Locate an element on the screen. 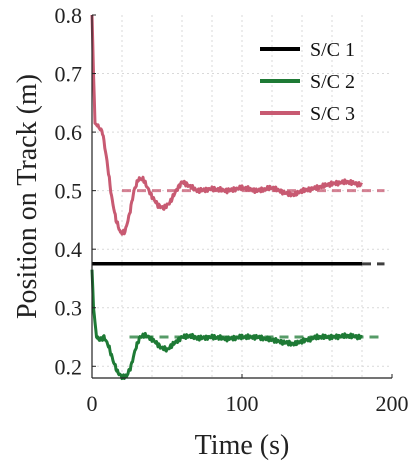  x-tick-label: 200 is located at coordinates (392, 403).